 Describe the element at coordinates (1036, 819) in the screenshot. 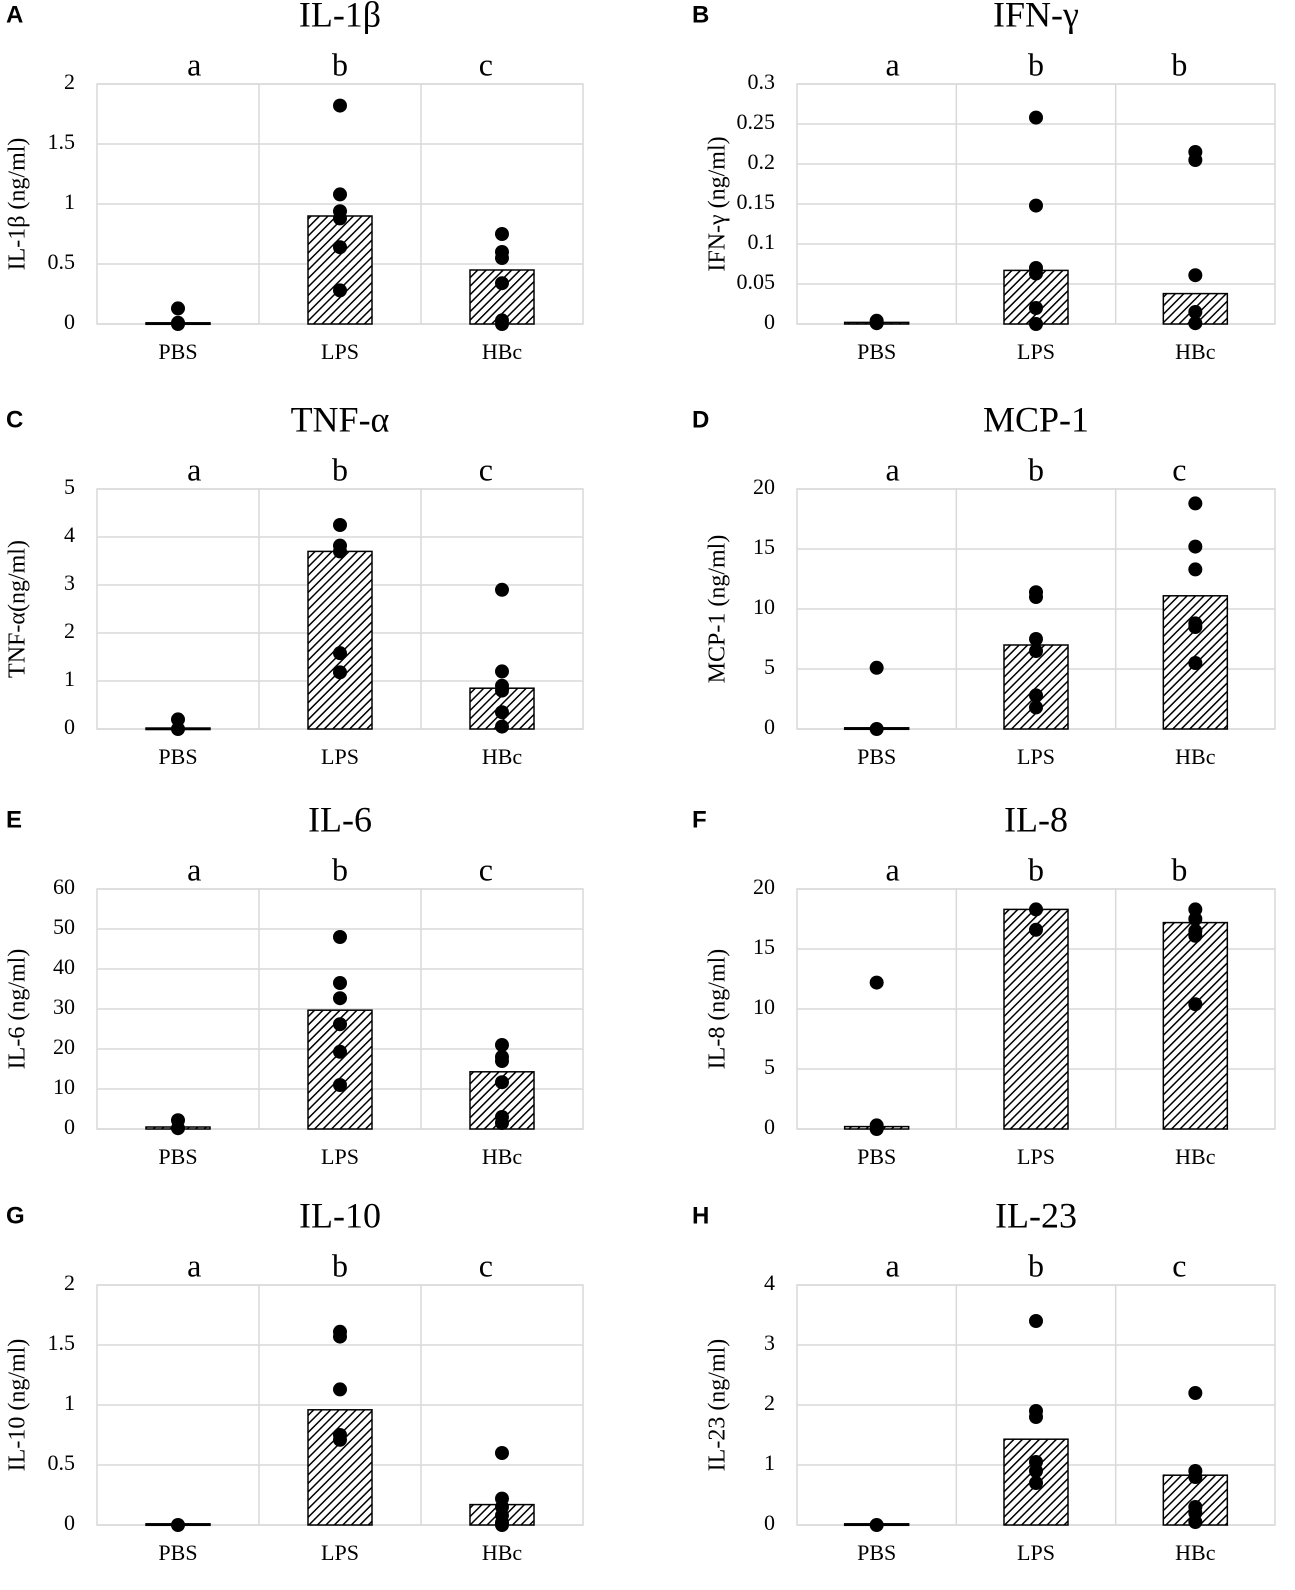

I see `chart-title: IL-8` at that location.